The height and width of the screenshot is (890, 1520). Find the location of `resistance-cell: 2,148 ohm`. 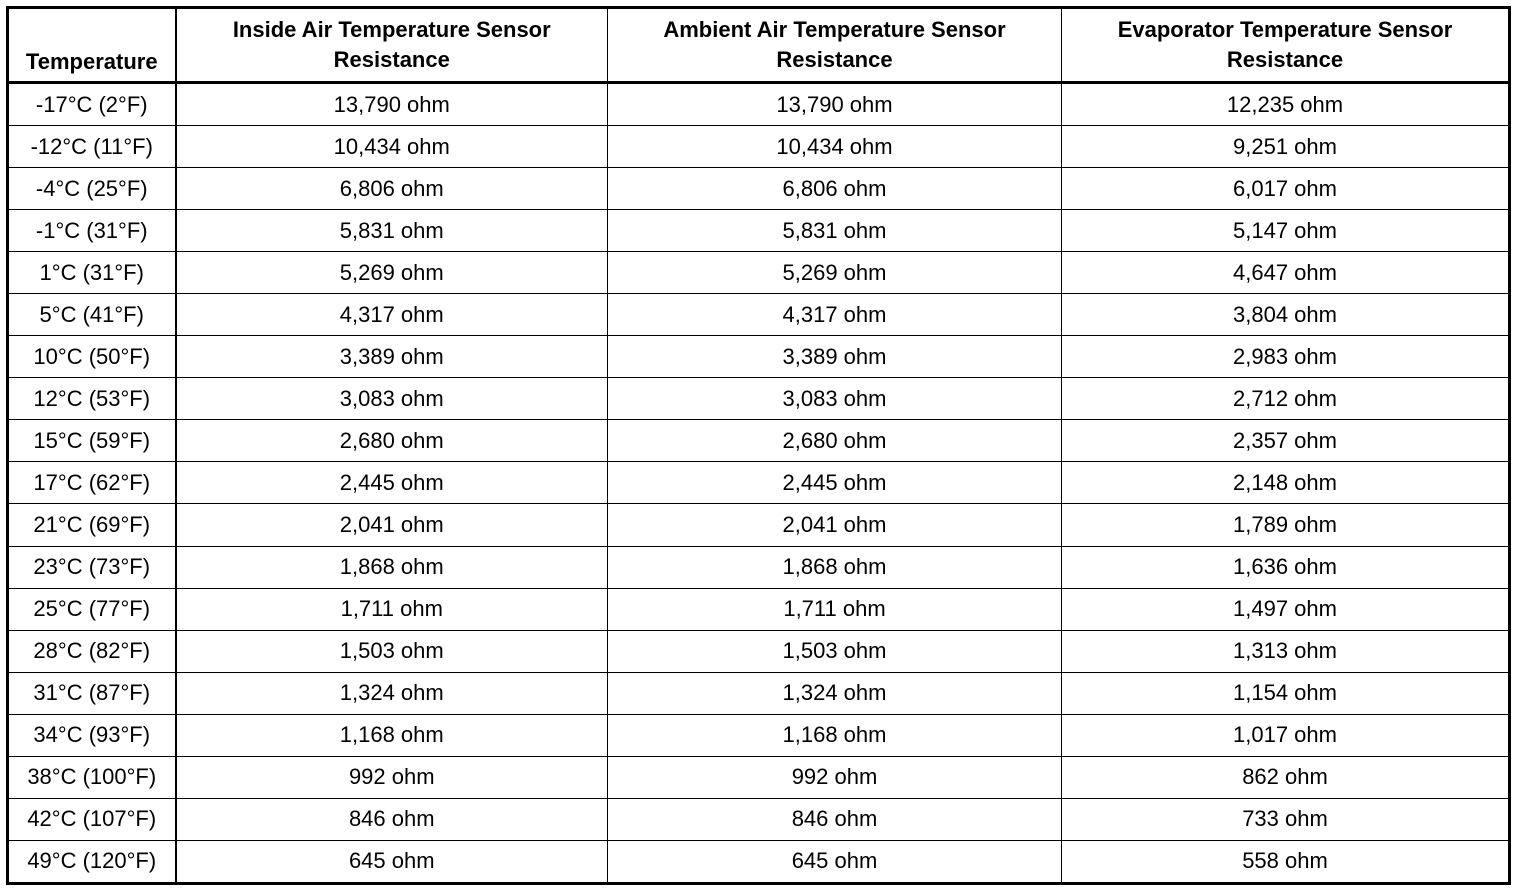

resistance-cell: 2,148 ohm is located at coordinates (1285, 483).